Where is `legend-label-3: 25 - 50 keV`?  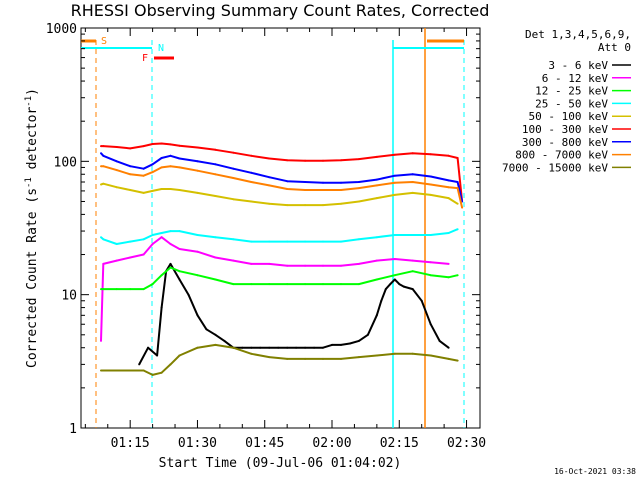
legend-label-3: 25 - 50 keV is located at coordinates (571, 103).